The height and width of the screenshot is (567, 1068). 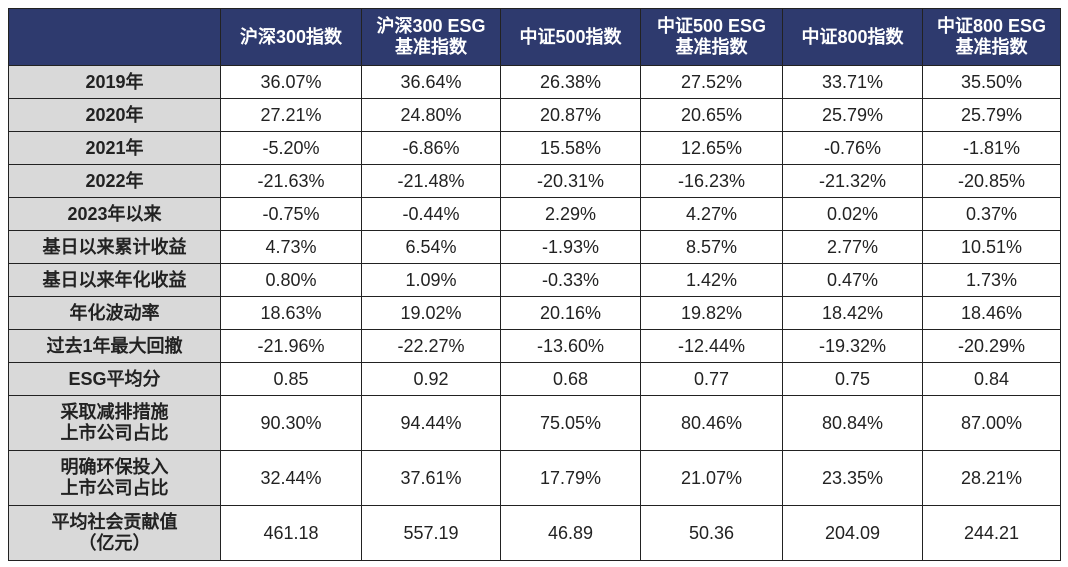 What do you see at coordinates (114, 423) in the screenshot?
I see `row-label: 采取减排措施 上市公司占比` at bounding box center [114, 423].